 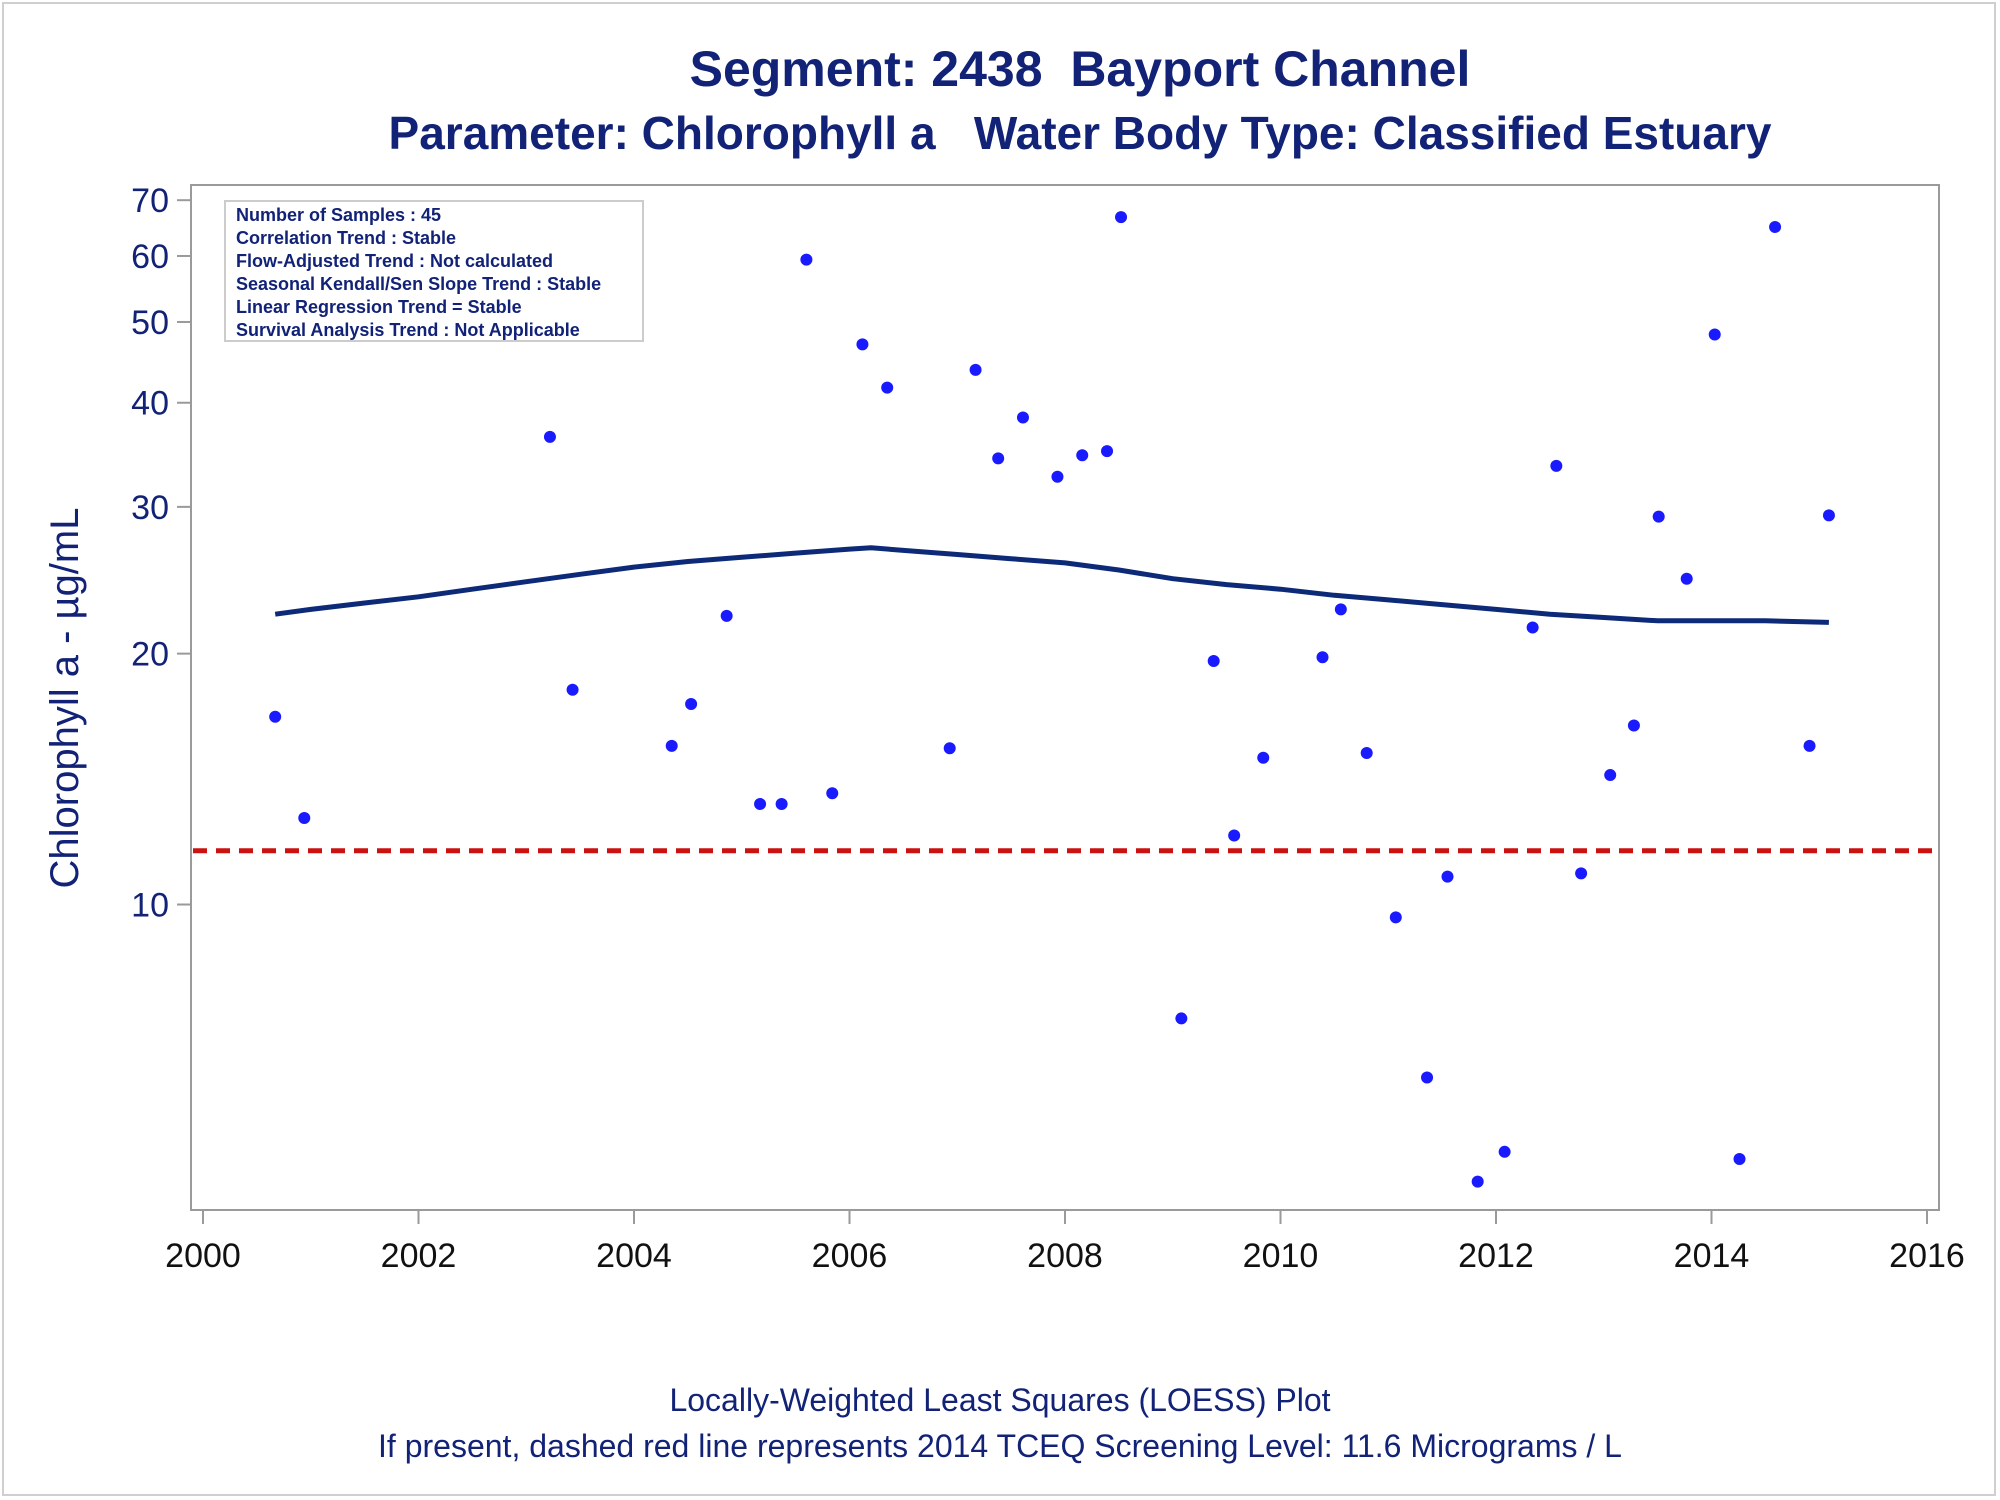 What do you see at coordinates (338, 215) in the screenshot?
I see `legend-item: Number of Samples : 45` at bounding box center [338, 215].